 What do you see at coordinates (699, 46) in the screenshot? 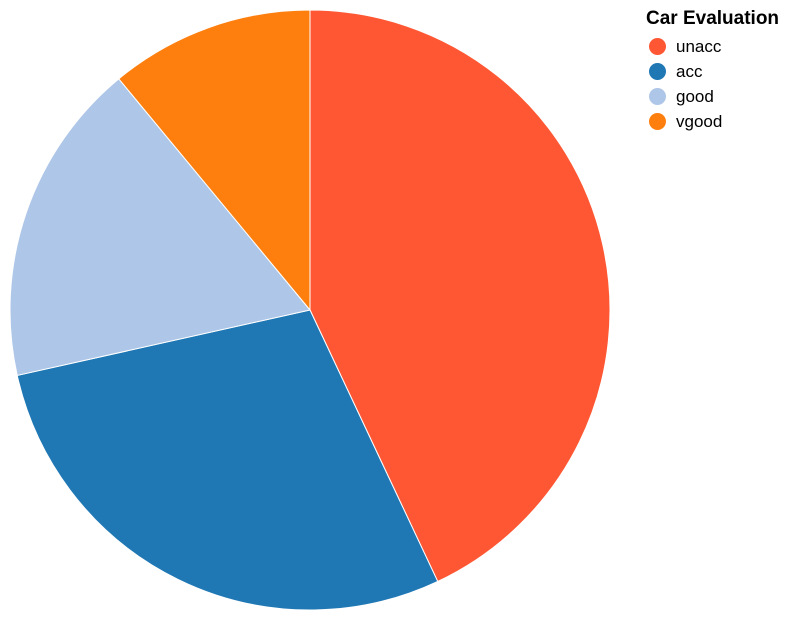
I see `legend-label-unacc: unacc` at bounding box center [699, 46].